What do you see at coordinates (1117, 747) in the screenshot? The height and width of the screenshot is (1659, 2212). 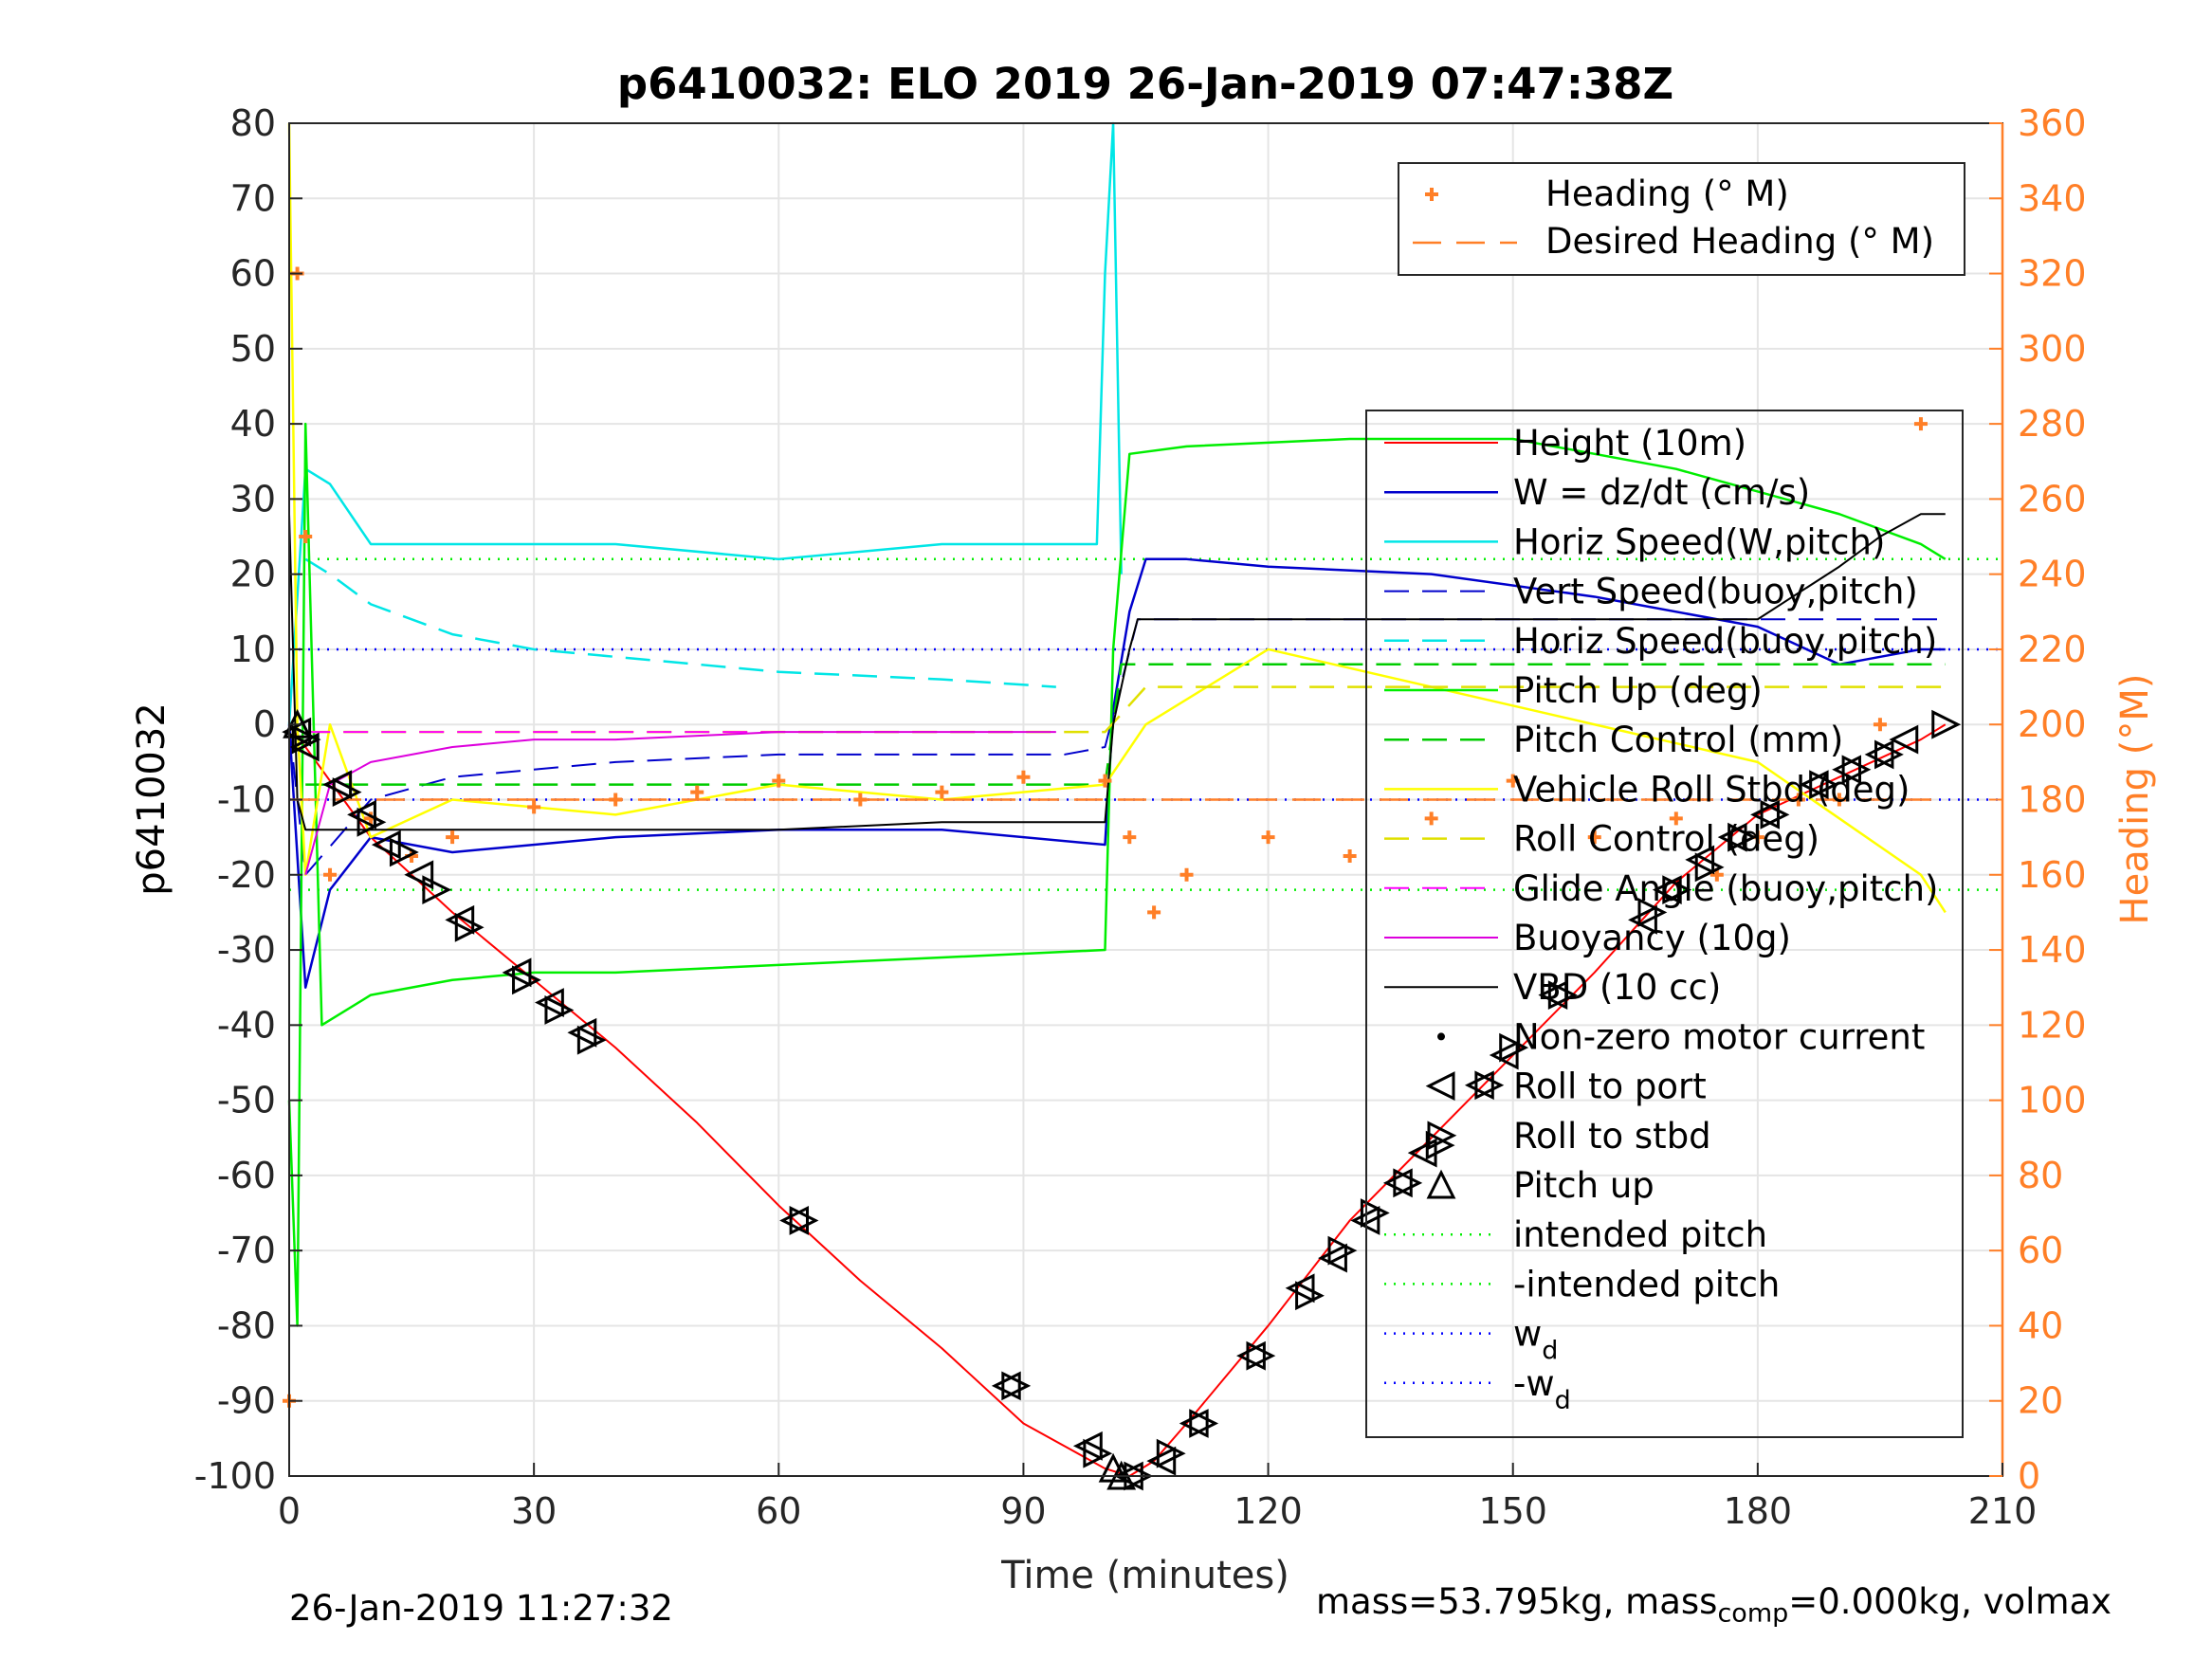 I see `series-line-vert-speed-buoy-pitch` at bounding box center [1117, 747].